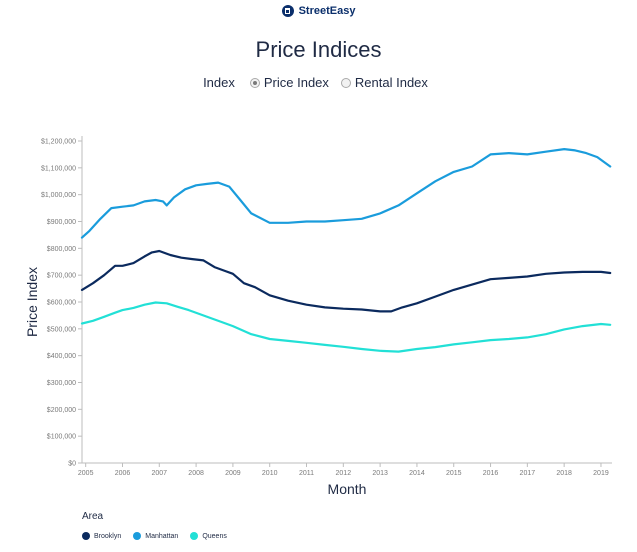 This screenshot has height=552, width=637. Describe the element at coordinates (346, 193) in the screenshot. I see `series-line-manhattan` at that location.